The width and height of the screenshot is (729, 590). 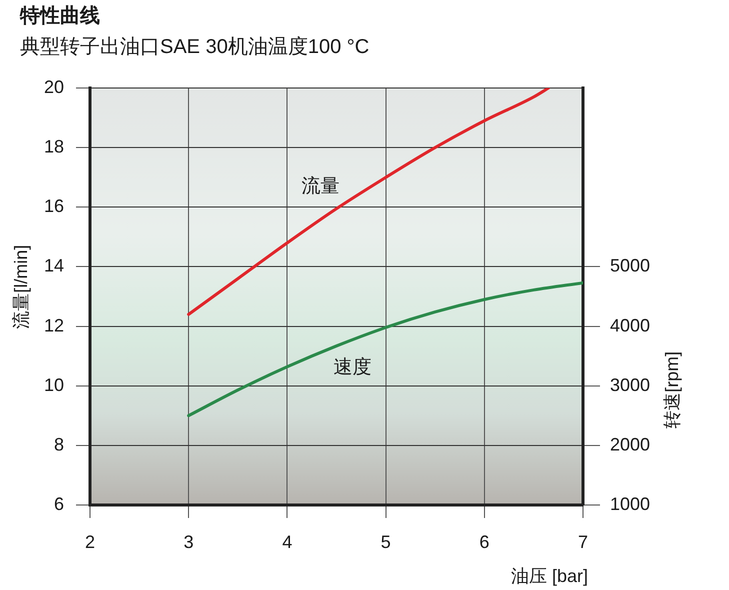 What do you see at coordinates (321, 185) in the screenshot?
I see `series-label: 流量` at bounding box center [321, 185].